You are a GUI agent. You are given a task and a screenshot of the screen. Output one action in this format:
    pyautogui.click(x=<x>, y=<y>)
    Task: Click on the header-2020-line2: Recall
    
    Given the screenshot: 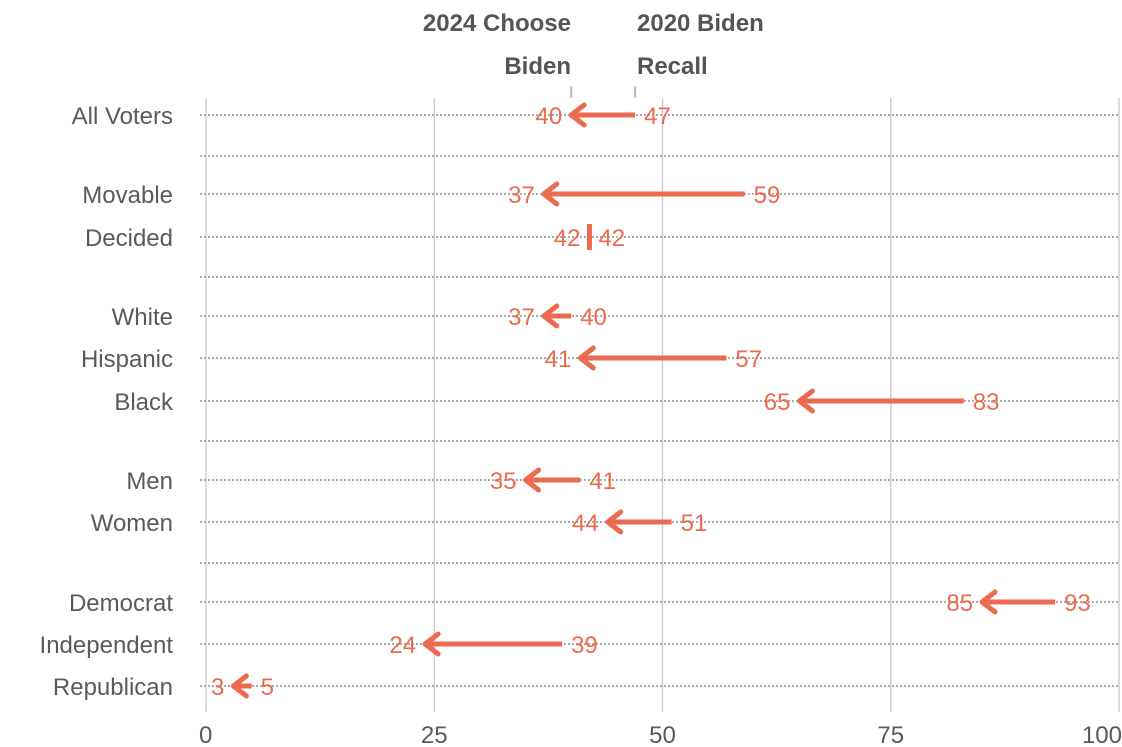 What is the action you would take?
    pyautogui.click(x=672, y=66)
    